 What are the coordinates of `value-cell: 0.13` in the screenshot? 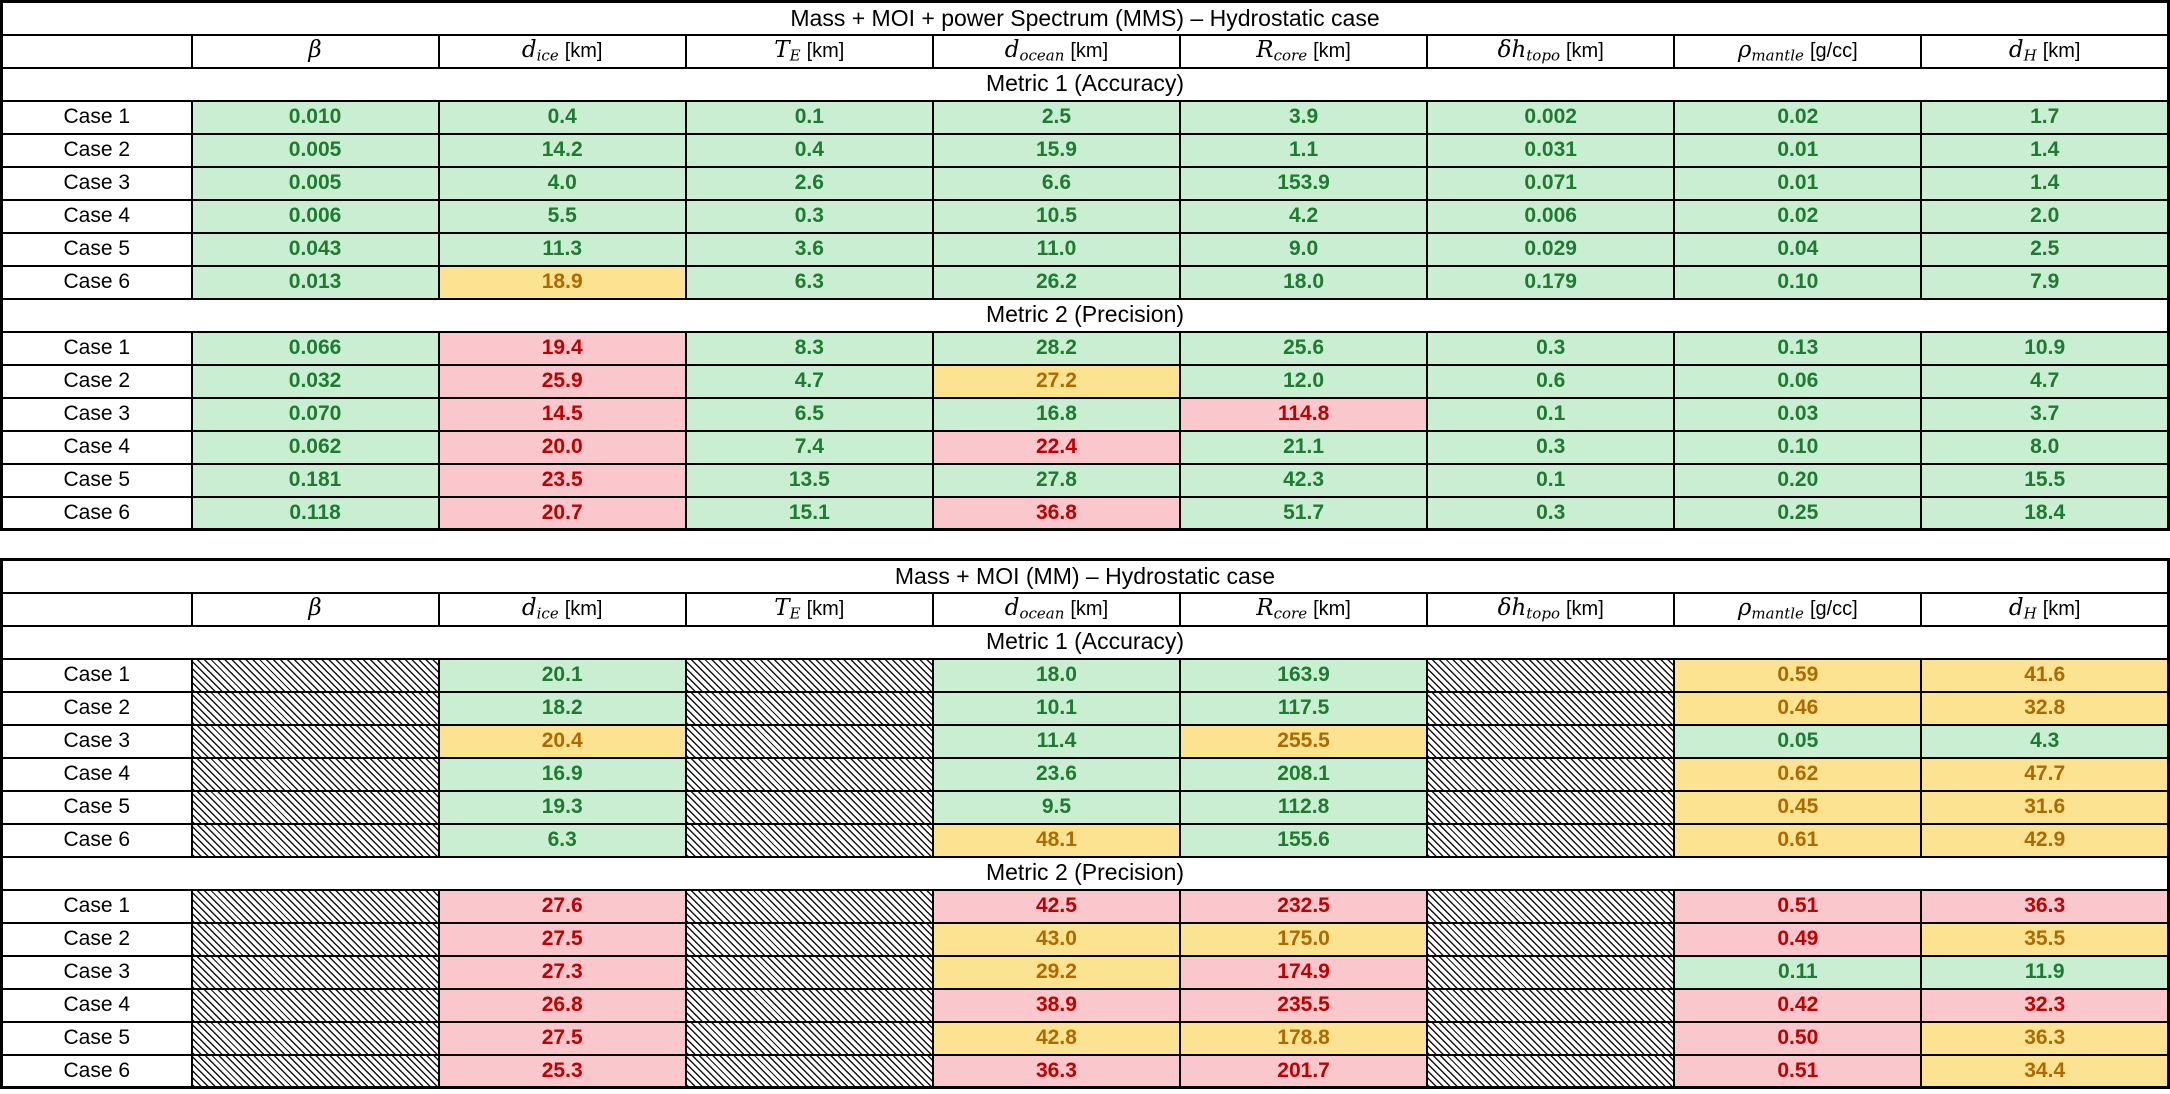 It's located at (1798, 348).